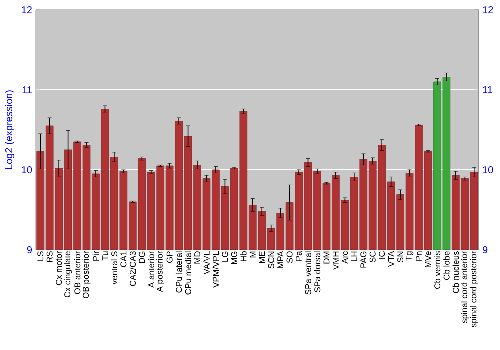 The height and width of the screenshot is (350, 500). Describe the element at coordinates (373, 257) in the screenshot. I see `x-tick-label: SC` at that location.